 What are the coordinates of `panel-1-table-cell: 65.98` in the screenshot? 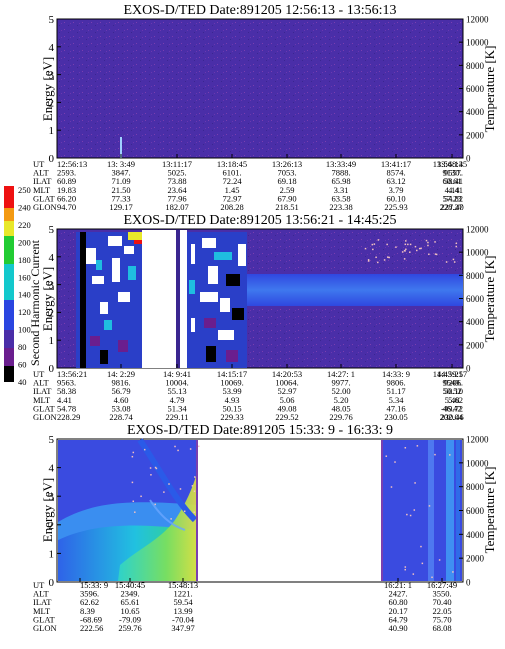 It's located at (340, 181).